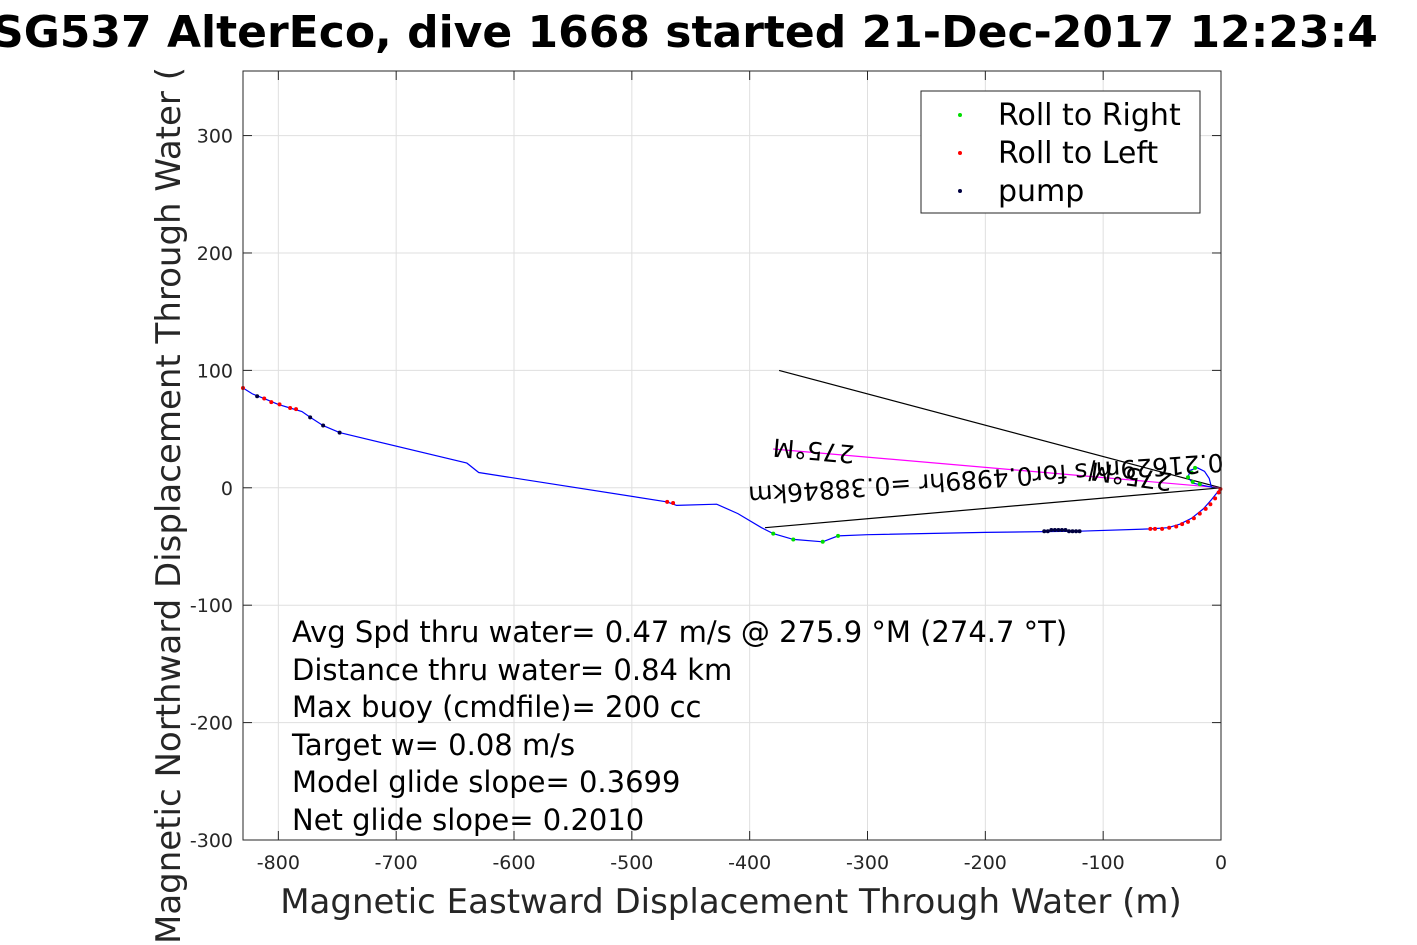  Describe the element at coordinates (496, 707) in the screenshot. I see `annotation-max-buoy: Max buoy (cmdfile)= 200 cc` at that location.